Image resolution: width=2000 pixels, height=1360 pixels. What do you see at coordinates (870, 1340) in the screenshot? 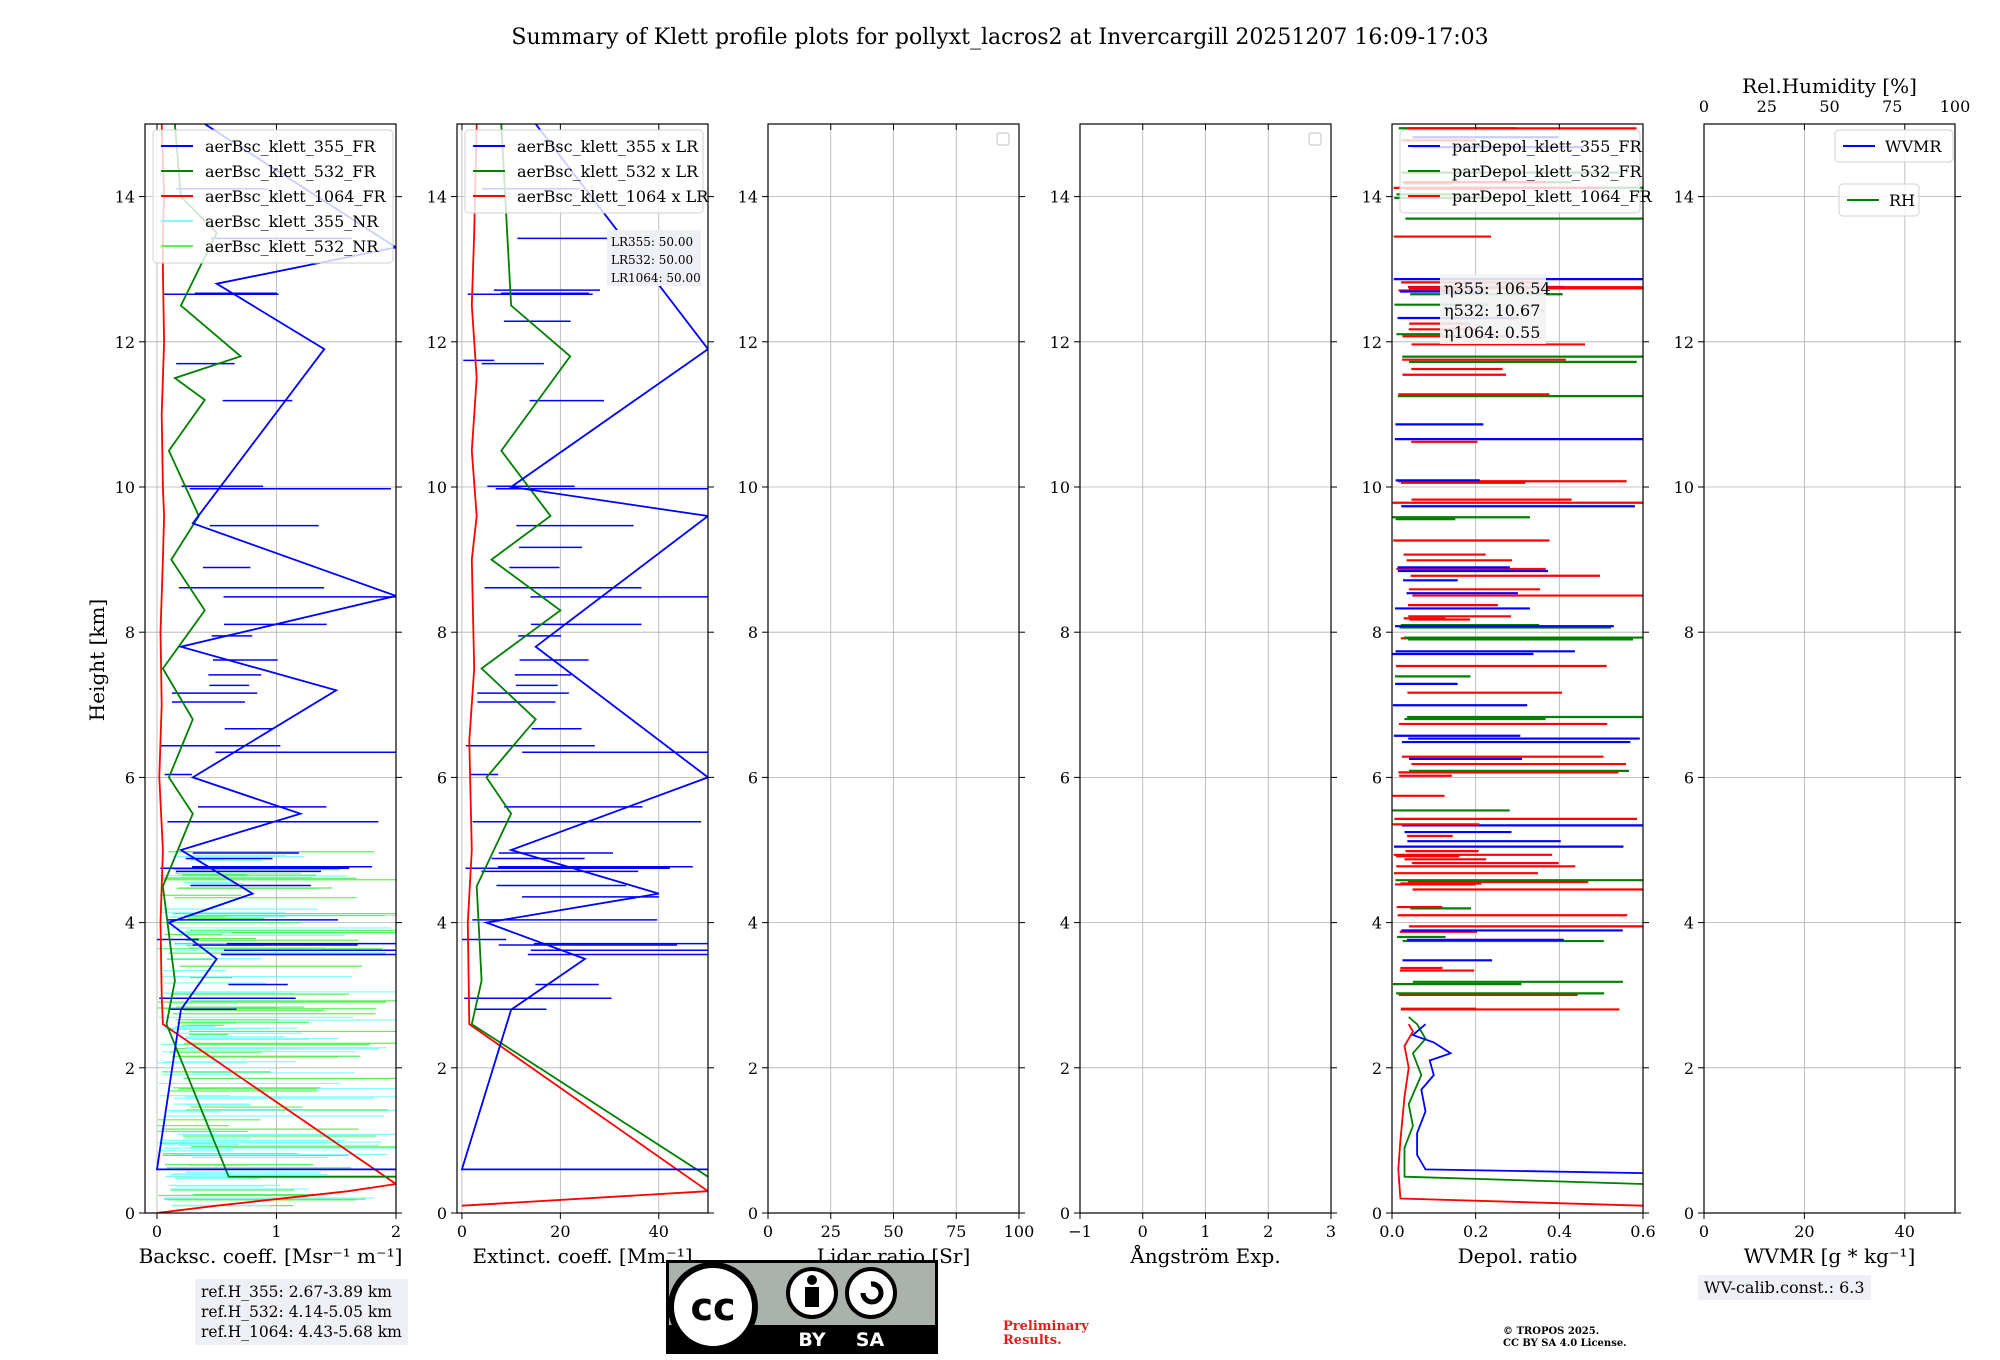
I see `sa-label: SA` at bounding box center [870, 1340].